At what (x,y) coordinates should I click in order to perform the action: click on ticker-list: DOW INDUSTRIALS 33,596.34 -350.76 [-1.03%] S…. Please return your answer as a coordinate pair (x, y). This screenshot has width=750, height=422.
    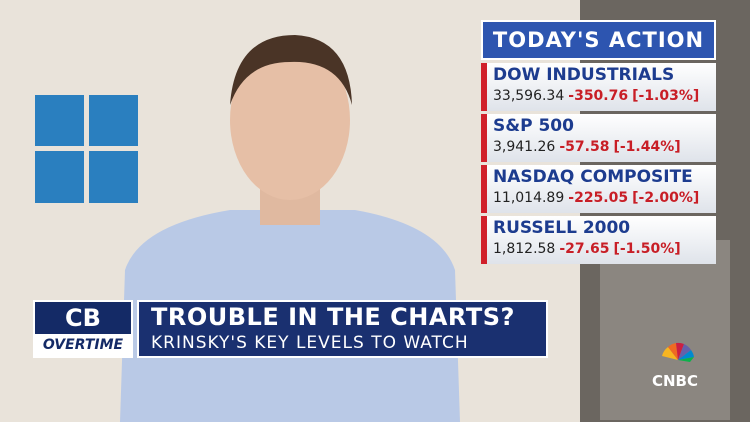
    Looking at the image, I should click on (598, 163).